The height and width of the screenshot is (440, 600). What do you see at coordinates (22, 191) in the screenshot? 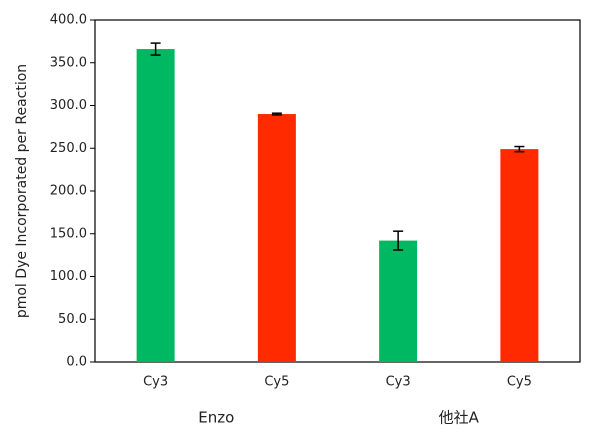
I see `y-axis-label: pmol Dye Incorporated per Reaction` at bounding box center [22, 191].